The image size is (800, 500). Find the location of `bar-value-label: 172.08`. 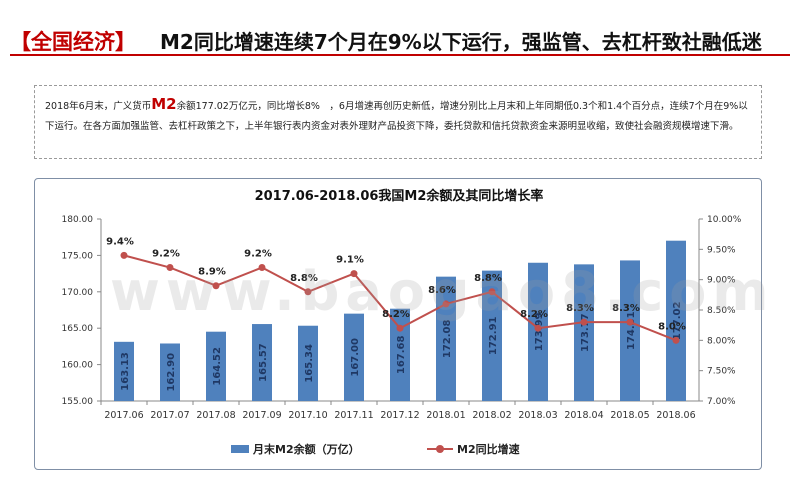

bar-value-label: 172.08 is located at coordinates (447, 338).